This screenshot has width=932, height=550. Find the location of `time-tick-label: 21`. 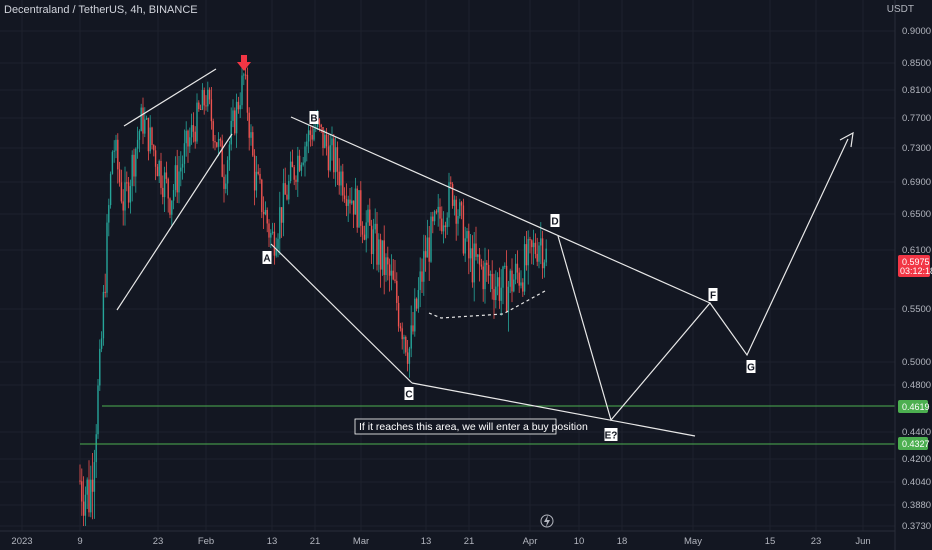

time-tick-label: 21 is located at coordinates (315, 541).